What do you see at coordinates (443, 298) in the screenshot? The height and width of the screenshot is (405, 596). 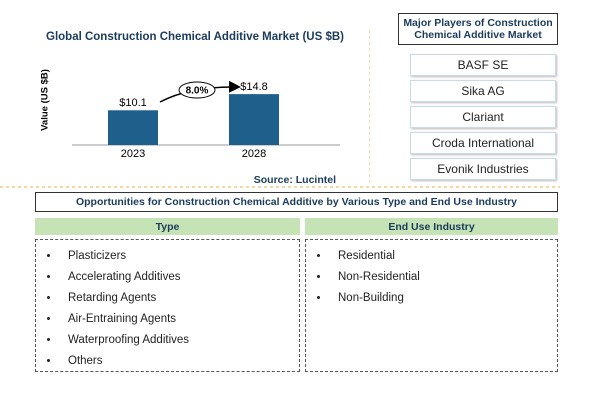 I see `list-item: Non-Building` at bounding box center [443, 298].